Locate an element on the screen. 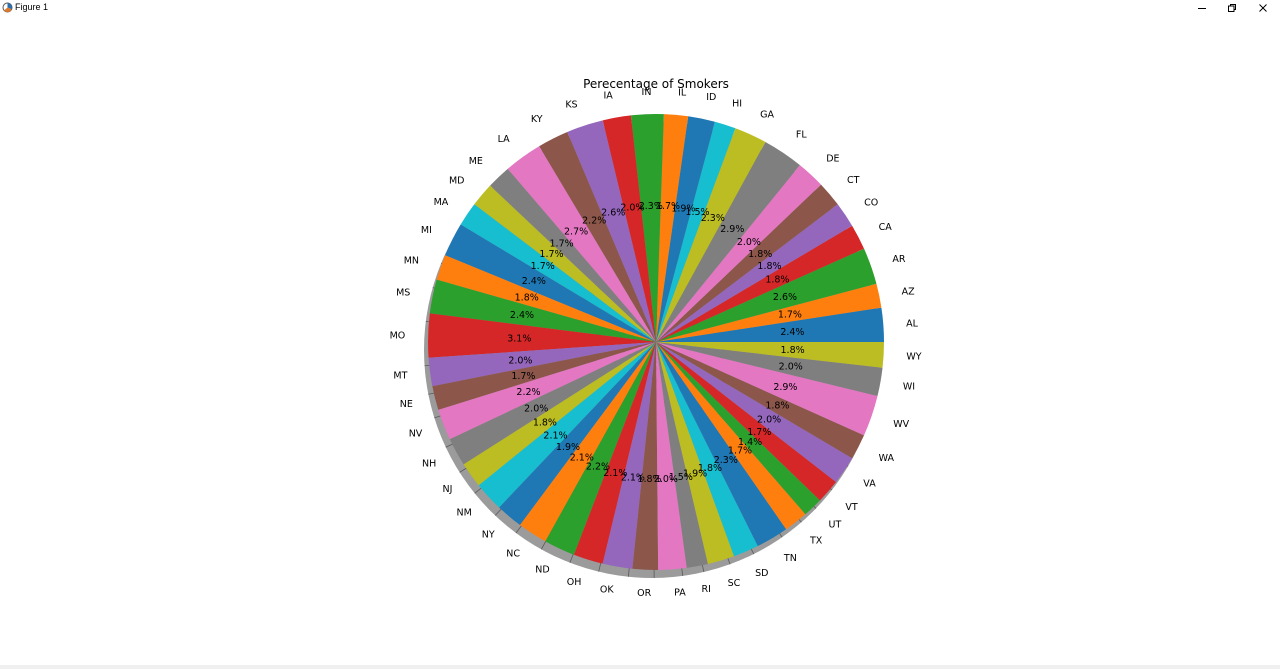 The image size is (1280, 669). pie-slice-al is located at coordinates (770, 324).